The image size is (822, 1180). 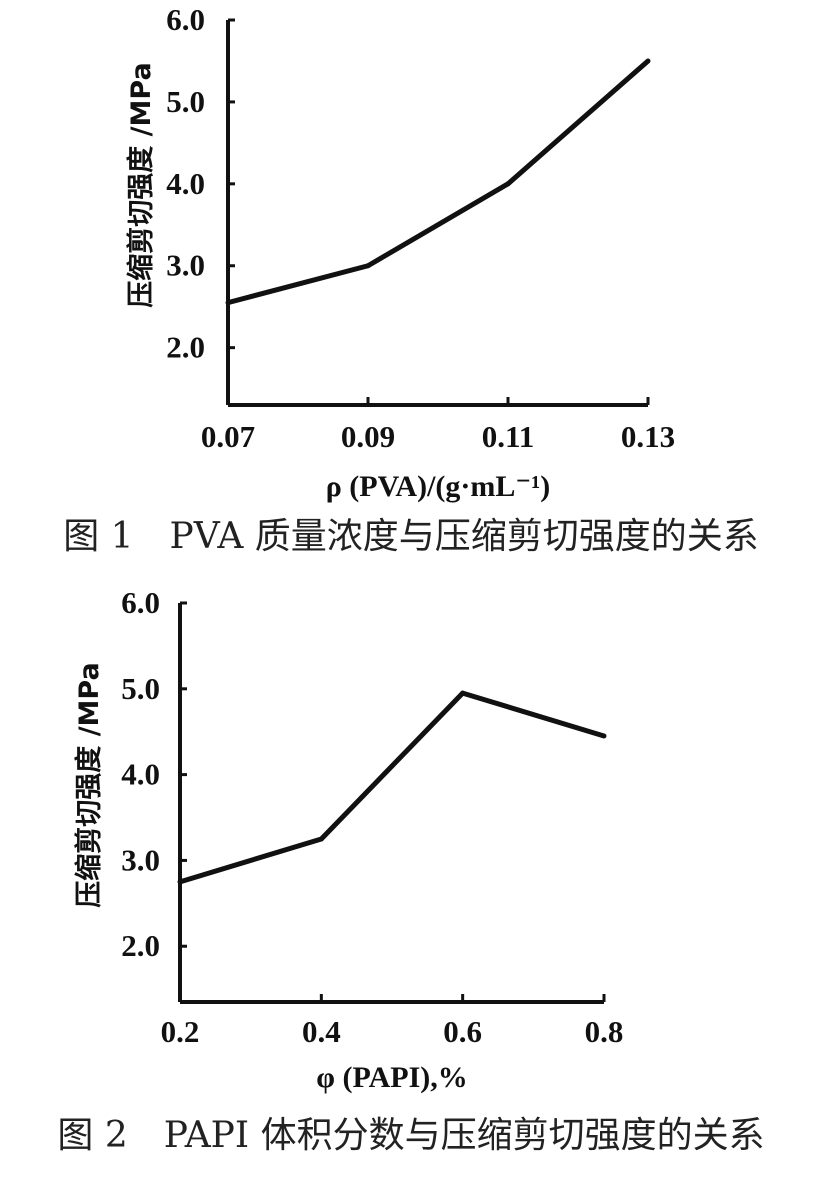 I want to click on x-tick-label: 0.2, so click(x=180, y=1031).